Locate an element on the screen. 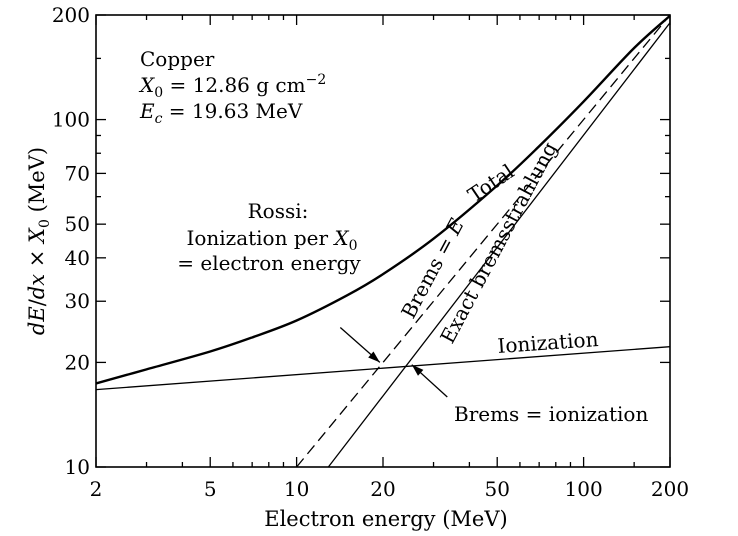 The height and width of the screenshot is (536, 738). label-brems-ionization: Brems = ionization is located at coordinates (551, 414).